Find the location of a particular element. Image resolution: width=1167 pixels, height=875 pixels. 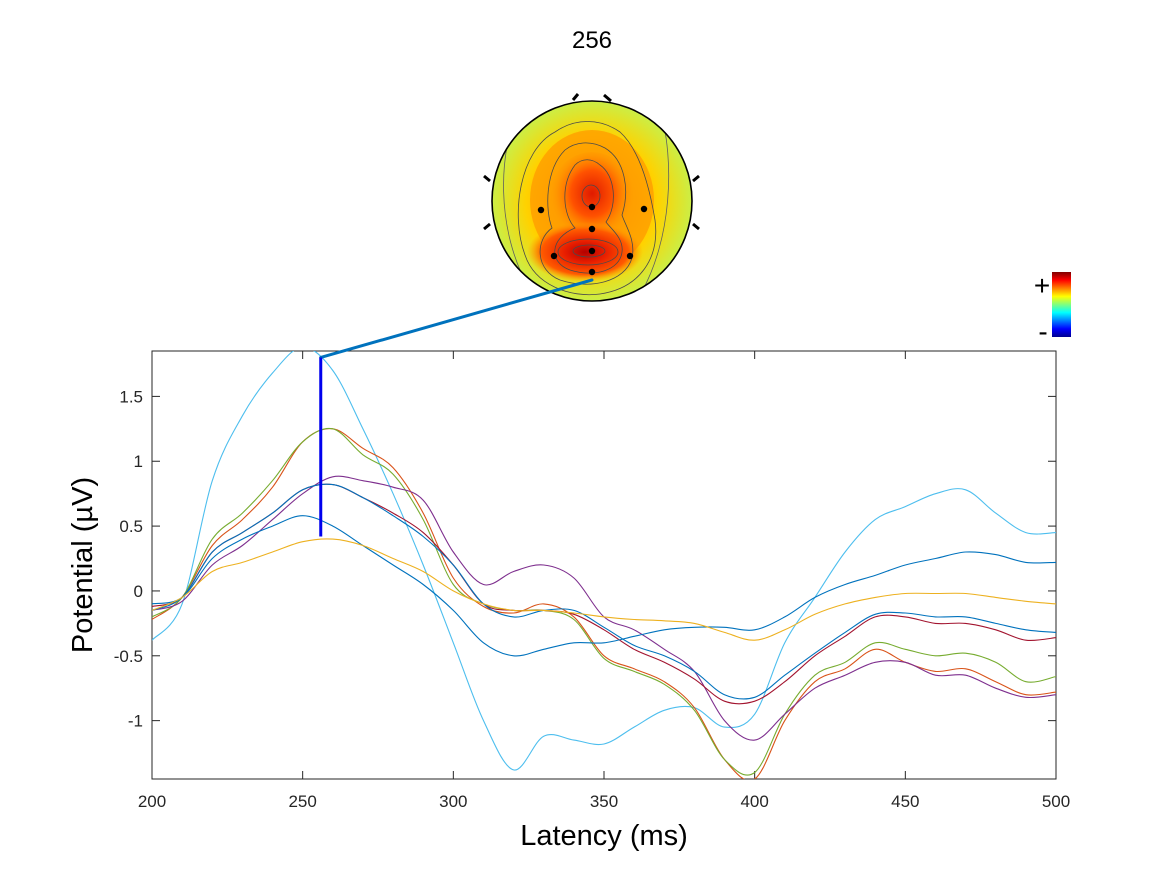

topomap is located at coordinates (591, 197).